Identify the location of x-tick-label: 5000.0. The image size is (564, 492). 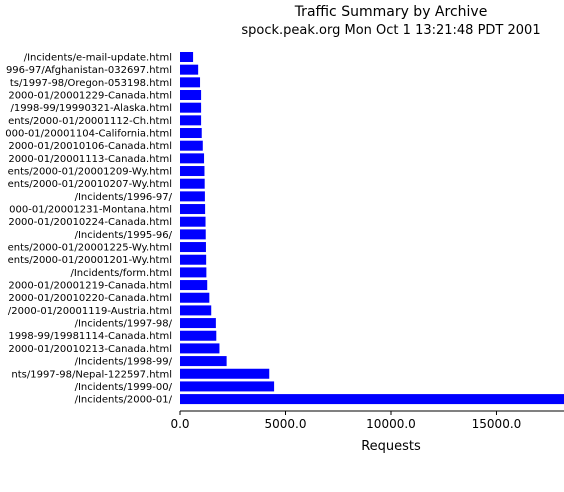
(285, 424).